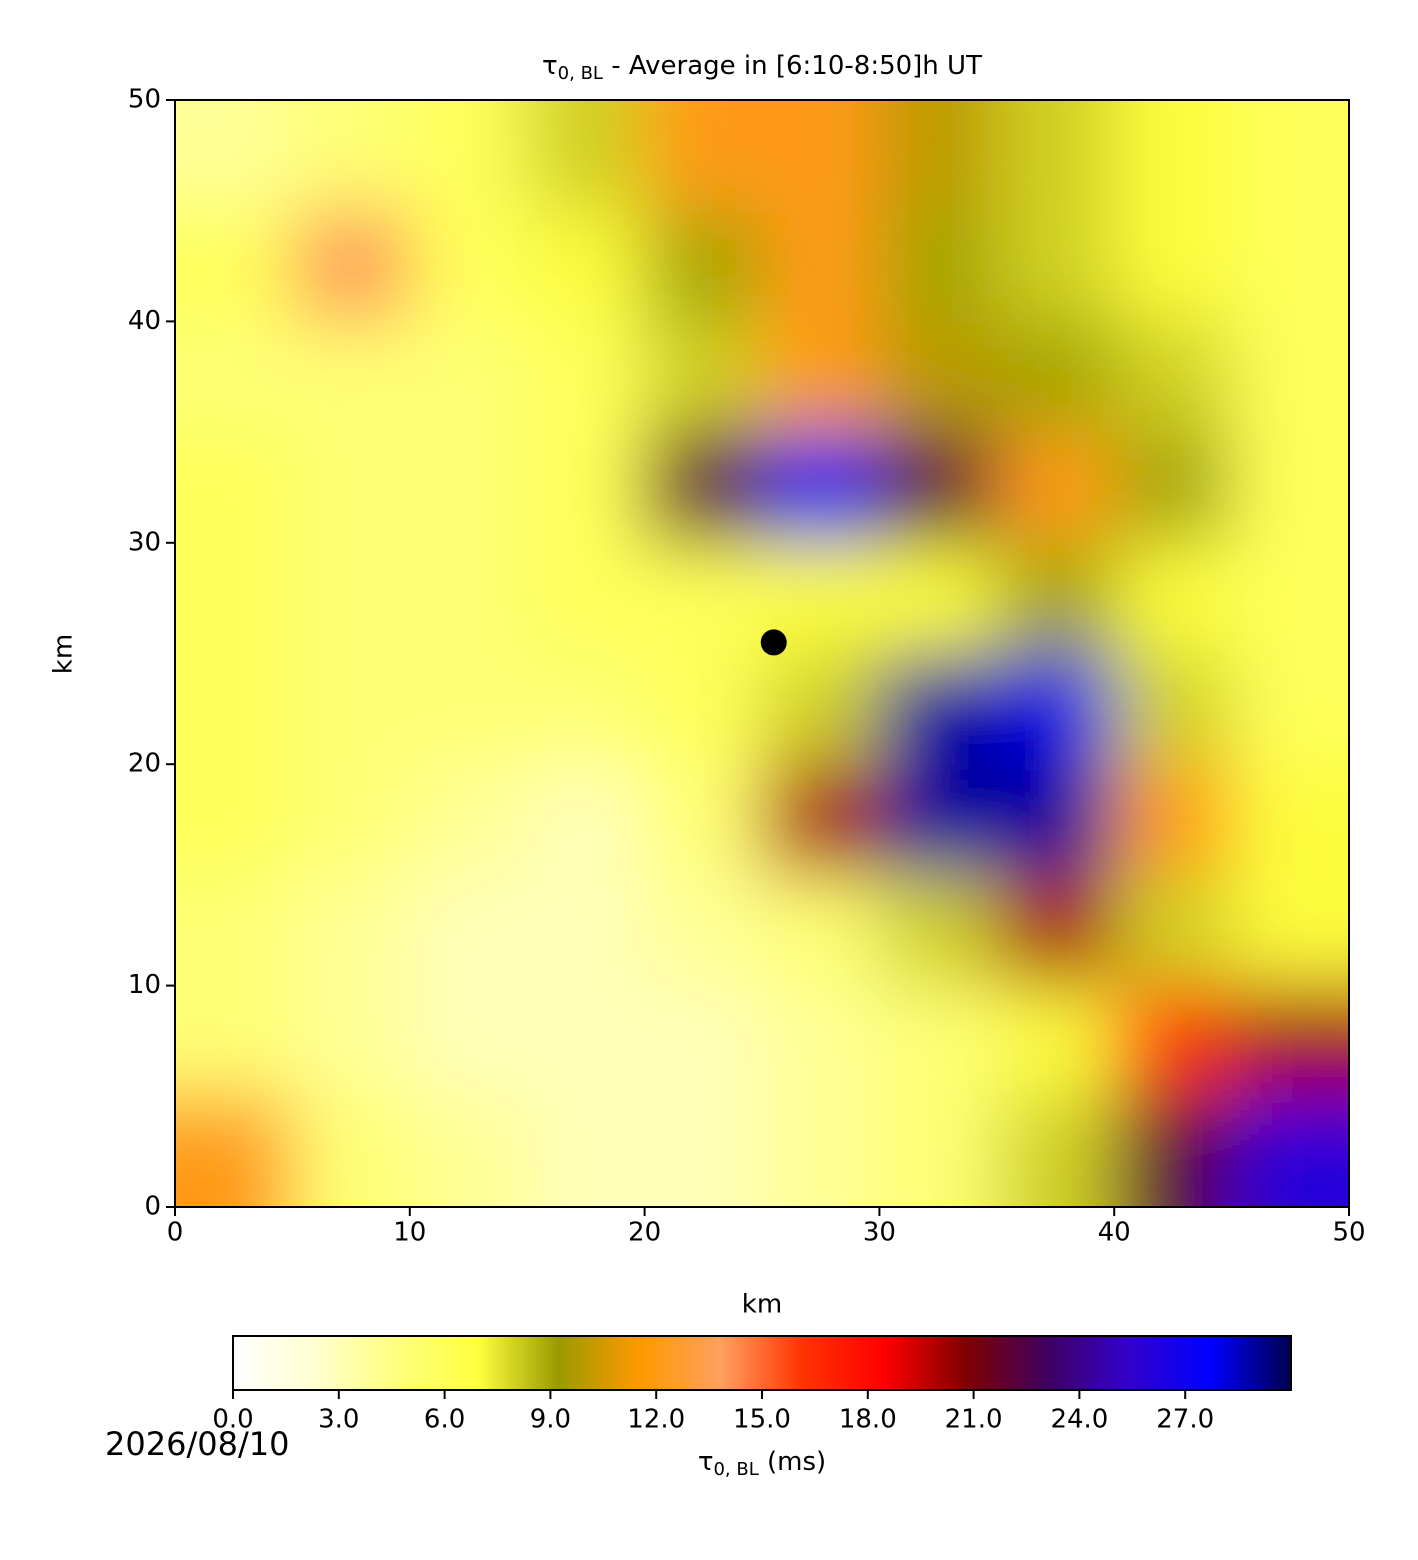 This screenshot has width=1418, height=1560. Describe the element at coordinates (338, 1420) in the screenshot. I see `colorbar-tick-label: 3.0` at that location.